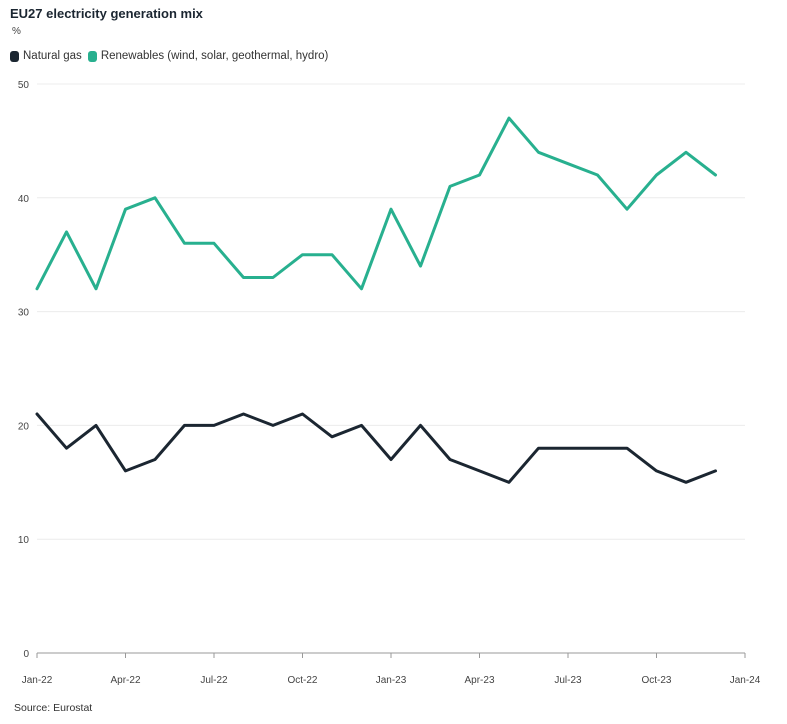 Image resolution: width=787 pixels, height=724 pixels. Describe the element at coordinates (745, 680) in the screenshot. I see `x-tick-label: Jan-24` at that location.